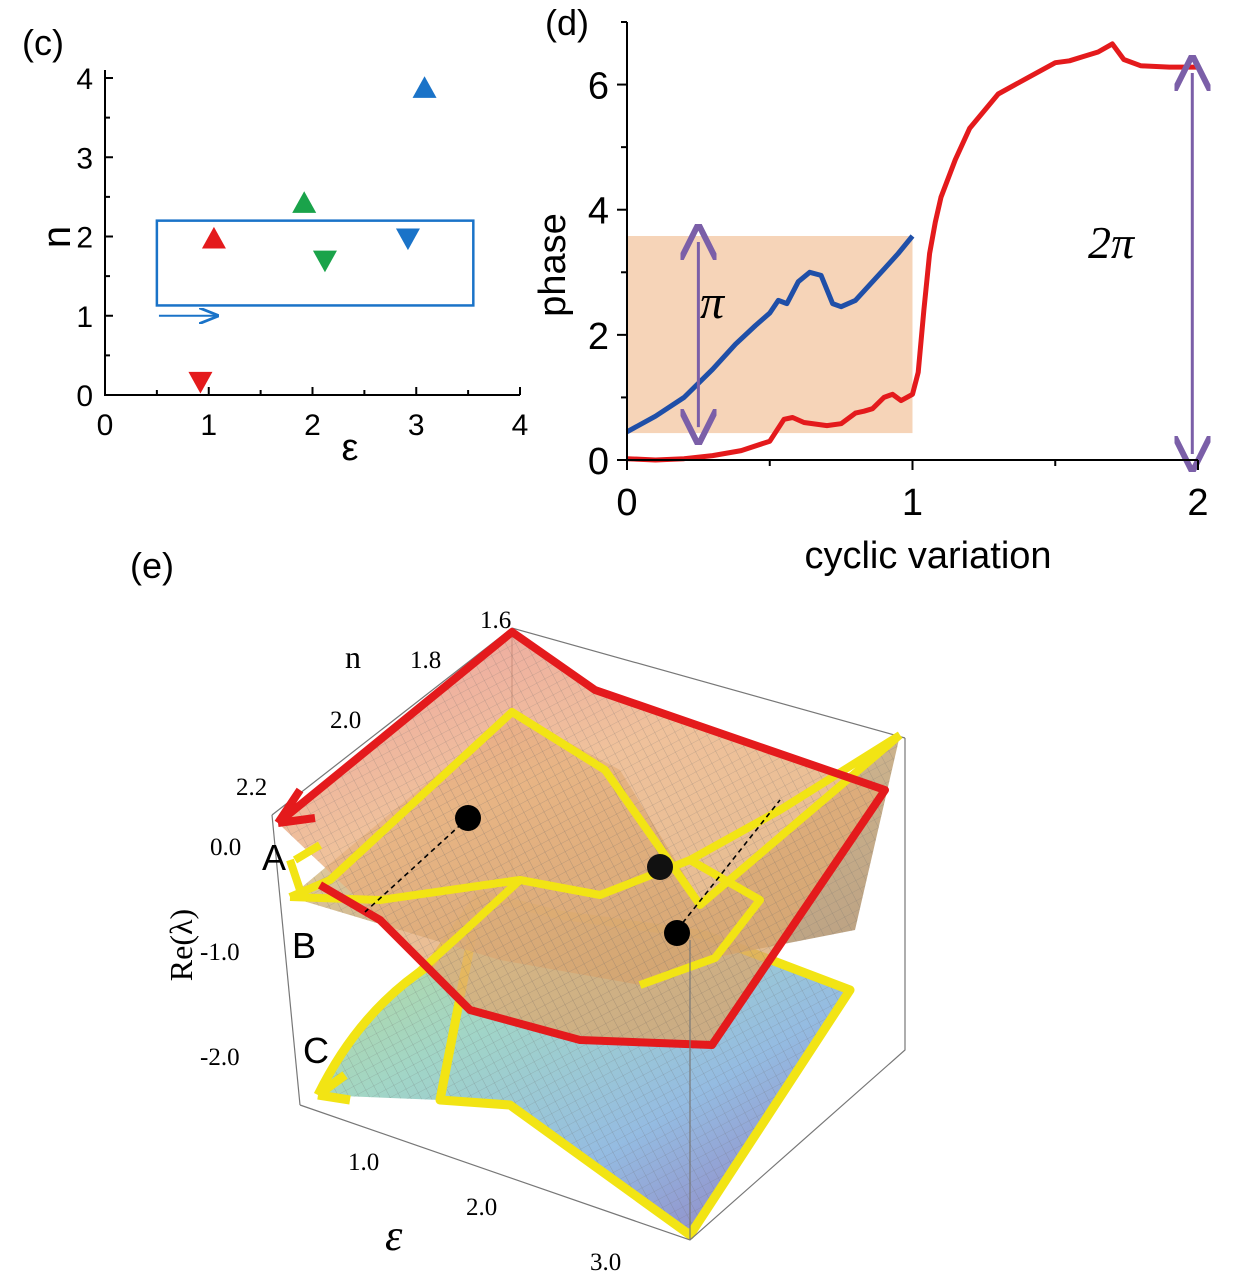 The width and height of the screenshot is (1243, 1282). Describe the element at coordinates (181, 945) in the screenshot. I see `re-lambda-axis-label: Re(λ)` at that location.